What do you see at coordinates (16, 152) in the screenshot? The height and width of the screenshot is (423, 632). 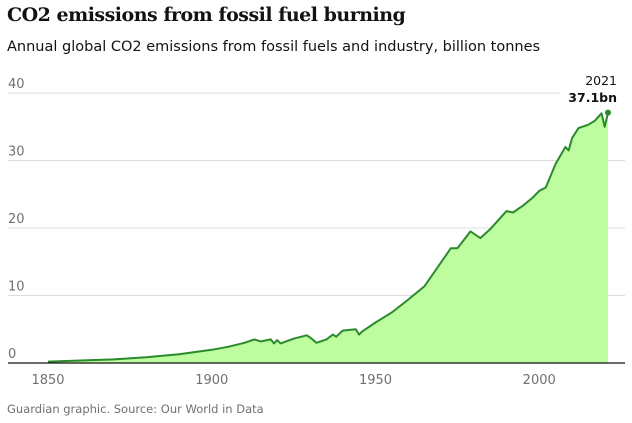 I see `y-tick-label: 30` at bounding box center [16, 152].